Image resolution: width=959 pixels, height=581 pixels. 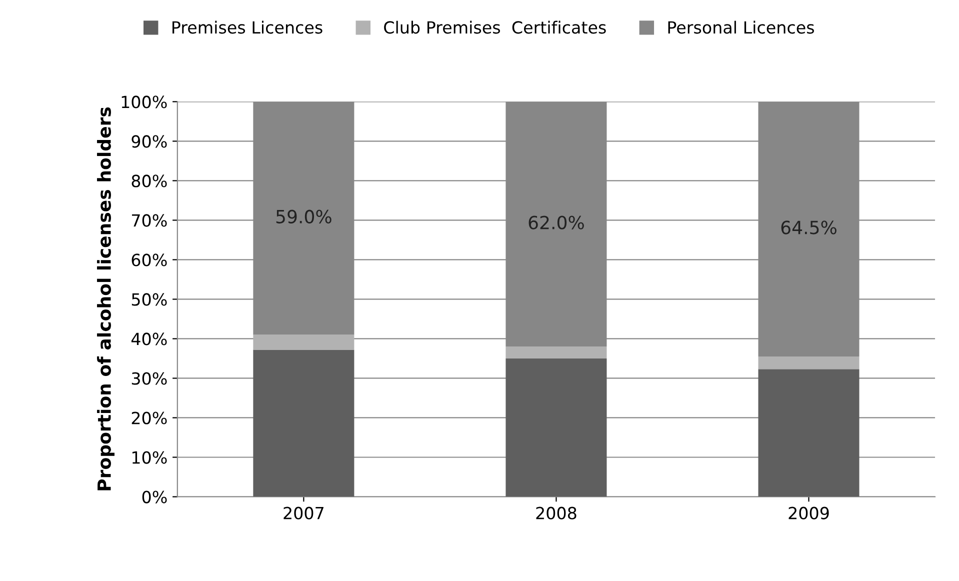 What do you see at coordinates (556, 513) in the screenshot?
I see `x-tick-label: 2008` at bounding box center [556, 513].